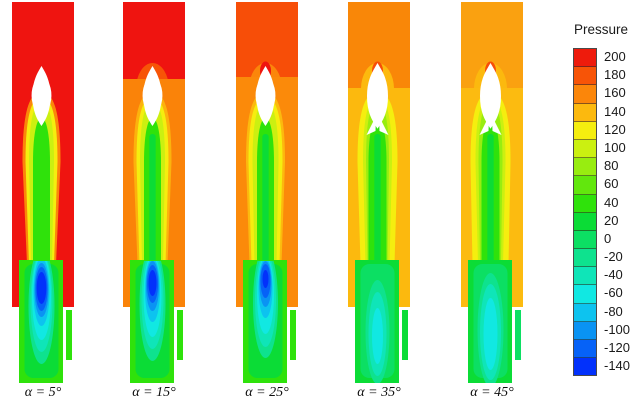 Image resolution: width=640 pixels, height=410 pixels. What do you see at coordinates (613, 311) in the screenshot?
I see `colorbar-tick--80: -80` at bounding box center [613, 311].